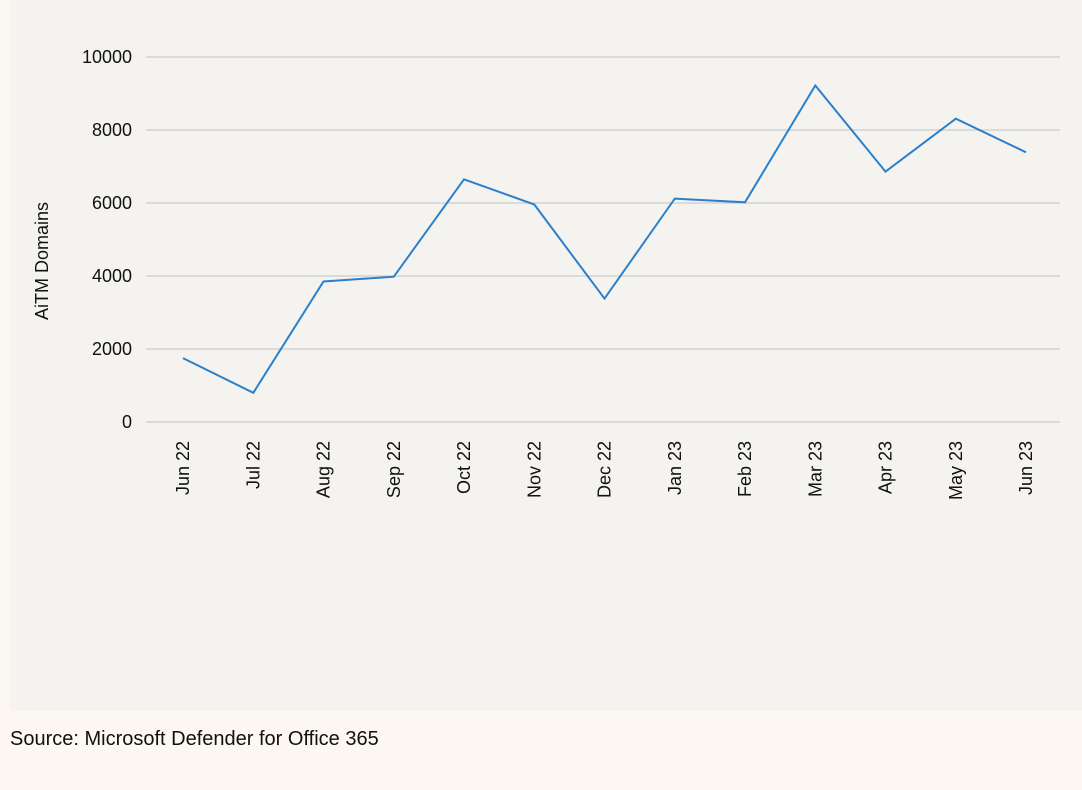  What do you see at coordinates (183, 468) in the screenshot?
I see `x-tick-label: Jun 22` at bounding box center [183, 468].